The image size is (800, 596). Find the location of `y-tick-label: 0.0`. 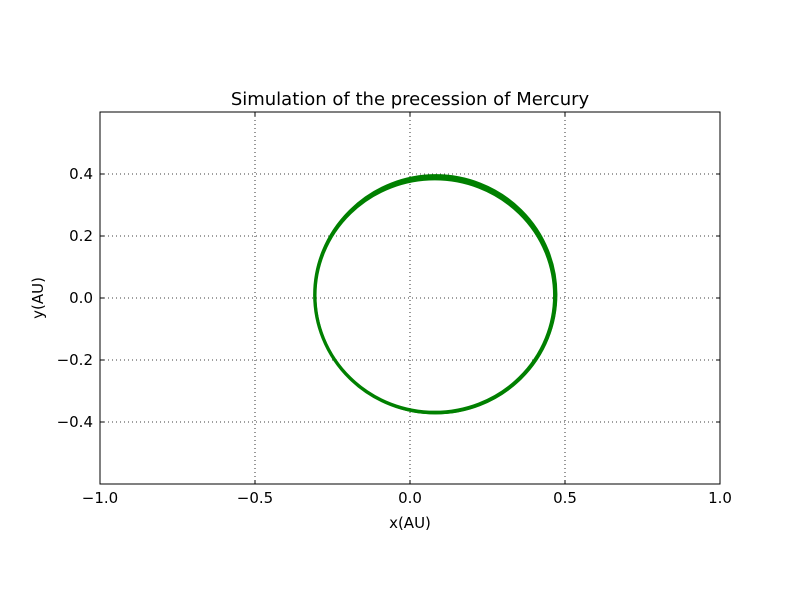

y-tick-label: 0.0 is located at coordinates (81, 298).